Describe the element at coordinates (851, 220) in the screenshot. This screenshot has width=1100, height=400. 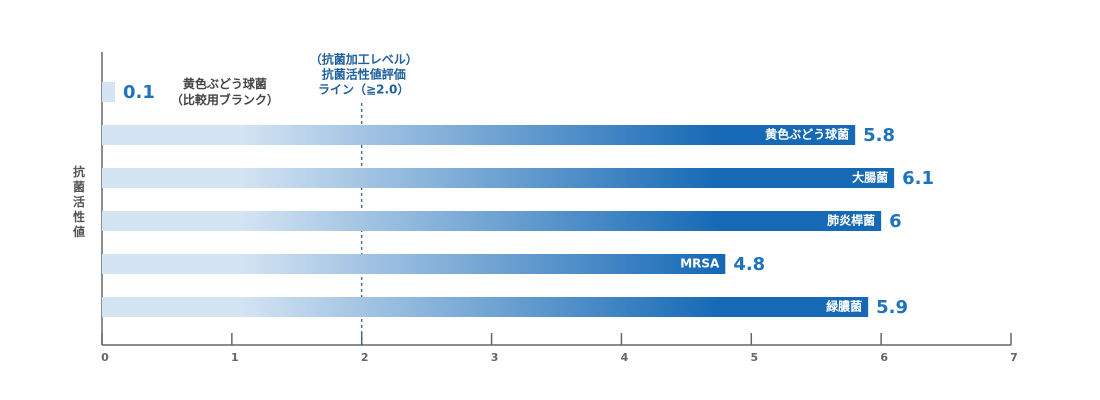
I see `category-label: 肺炎桿菌` at that location.